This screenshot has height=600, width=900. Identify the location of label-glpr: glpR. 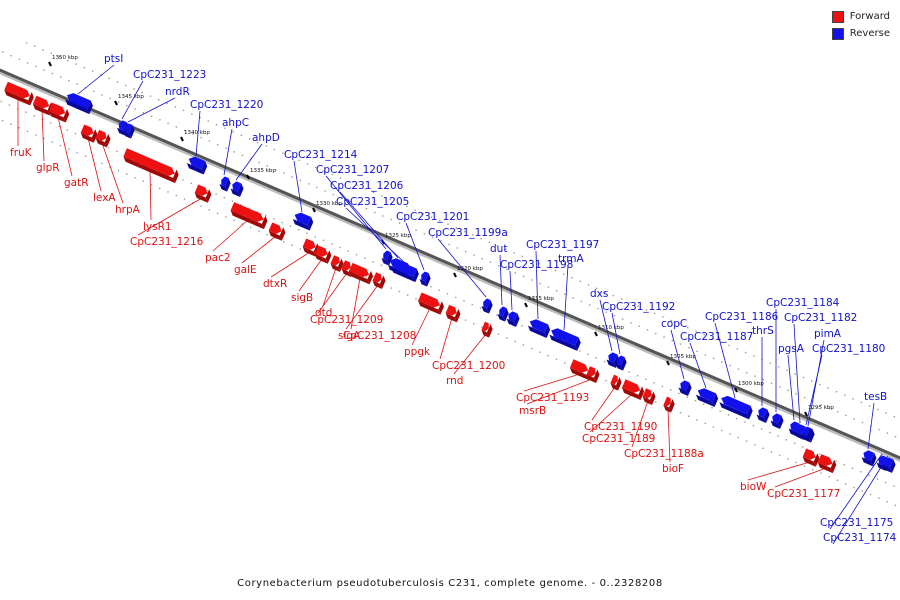
(48, 168).